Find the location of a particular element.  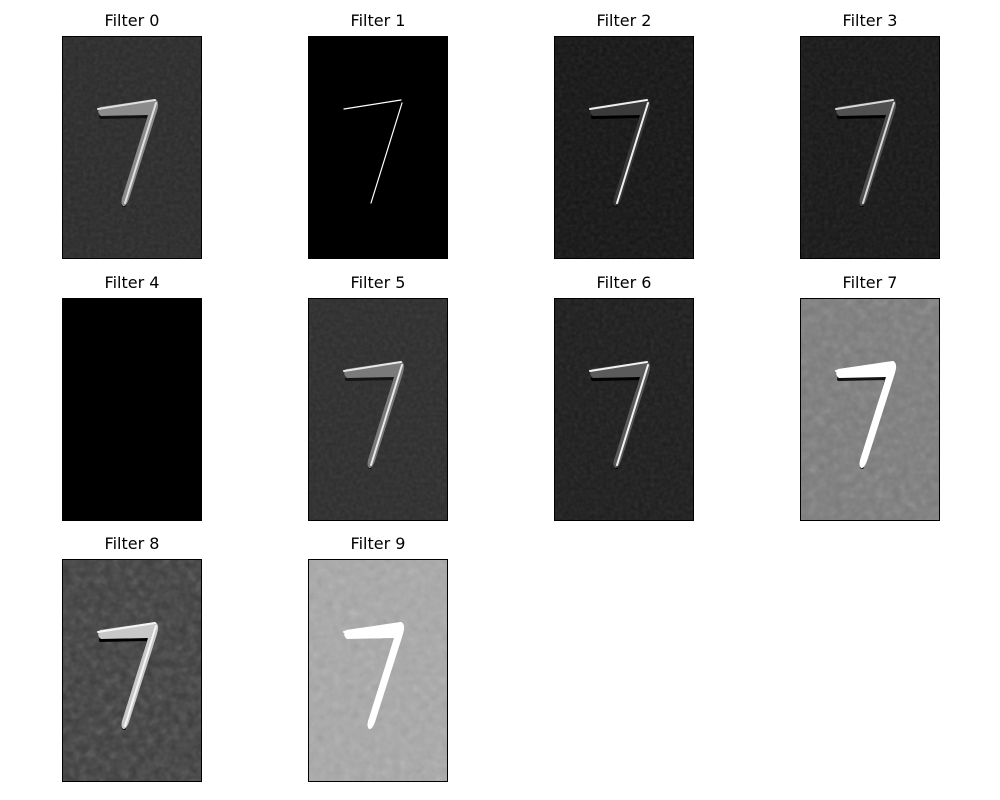

filter-title-3: Filter 3 is located at coordinates (870, 20).